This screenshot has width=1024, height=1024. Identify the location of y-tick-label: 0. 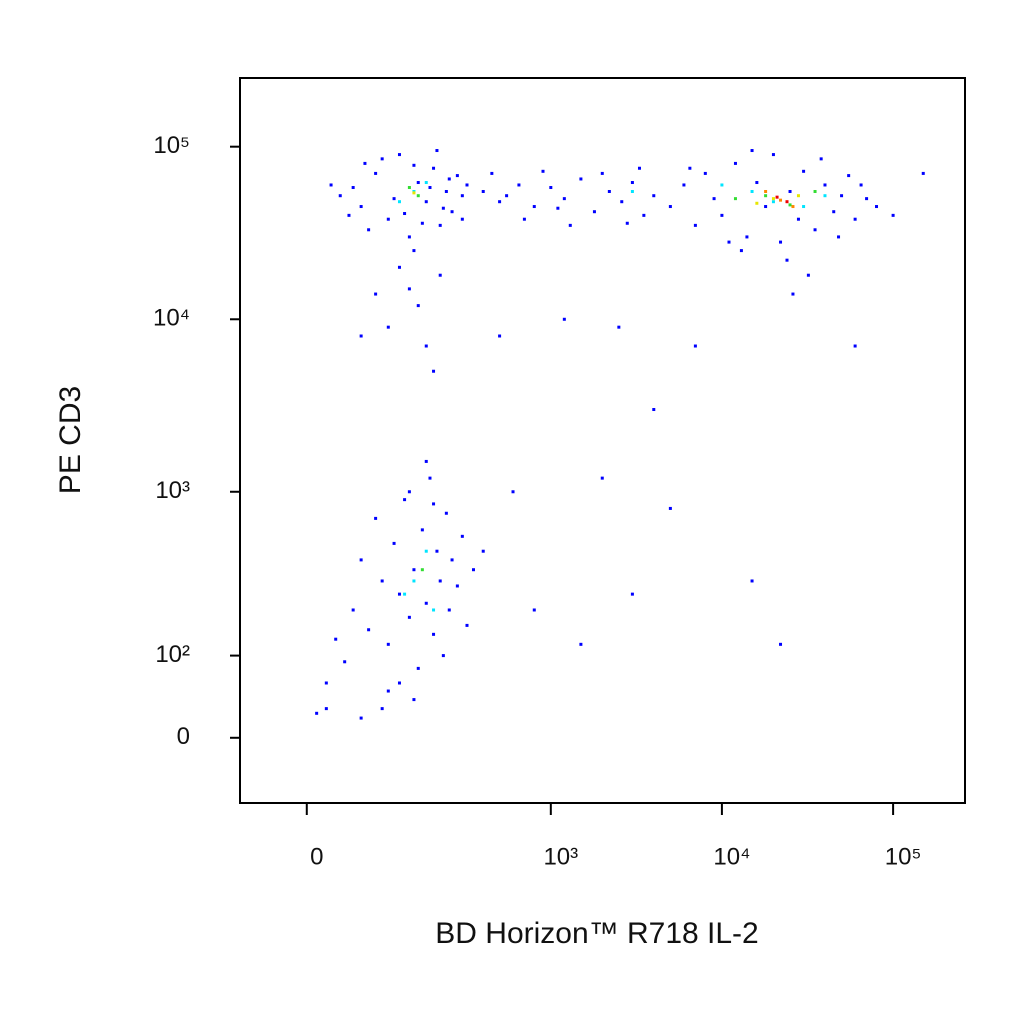
(183, 736).